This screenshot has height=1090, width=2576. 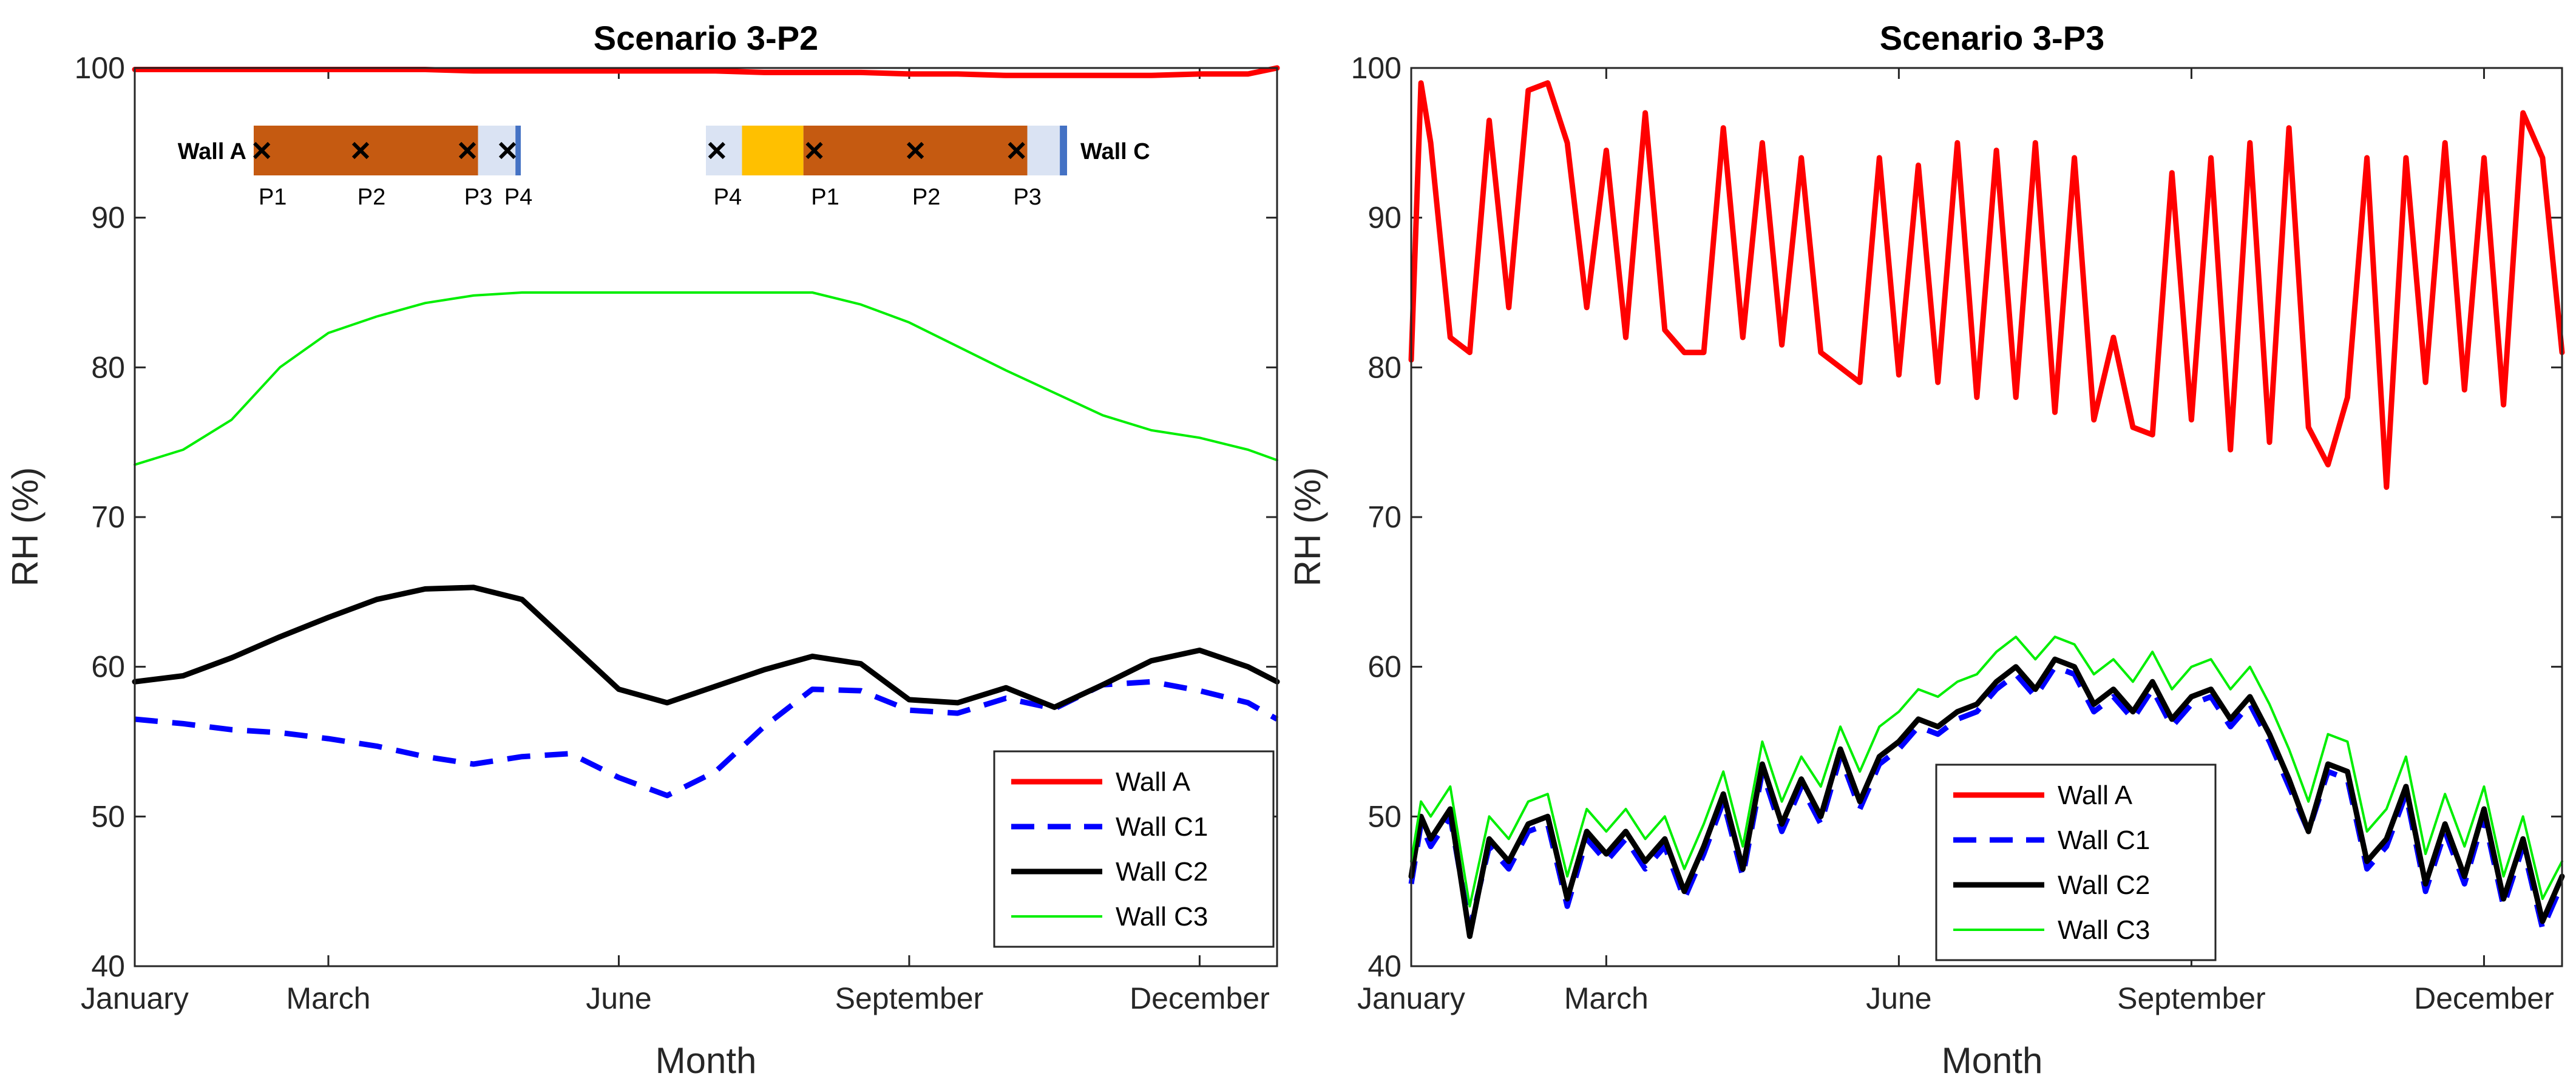 I want to click on wall-label-wall-c: Wall C, so click(x=1115, y=151).